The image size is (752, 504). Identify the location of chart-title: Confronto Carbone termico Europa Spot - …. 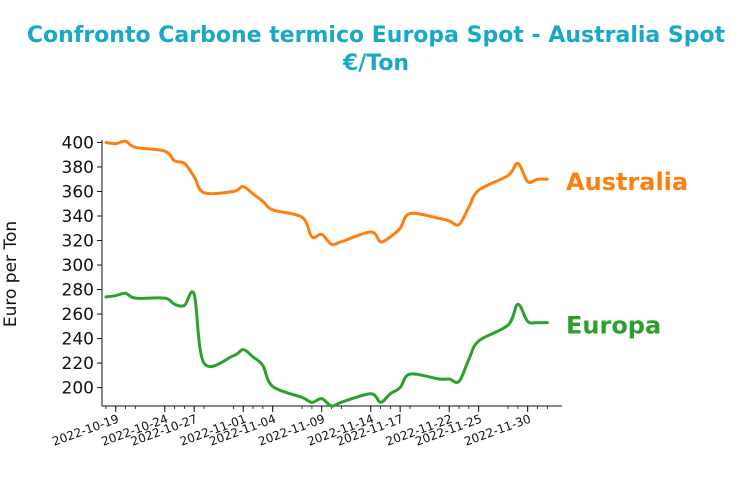
(376, 50).